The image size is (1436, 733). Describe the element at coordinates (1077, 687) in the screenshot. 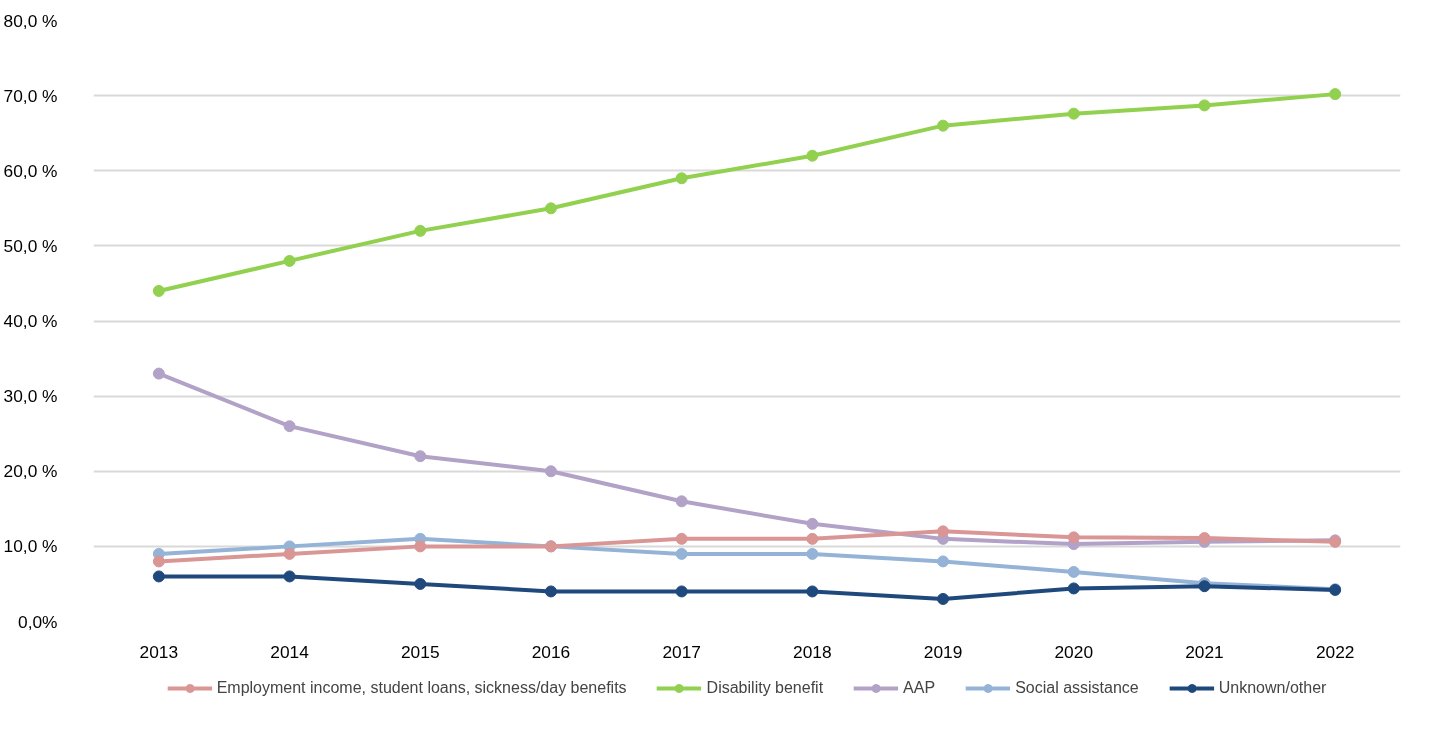

I see `legend-label: Social assistance` at that location.